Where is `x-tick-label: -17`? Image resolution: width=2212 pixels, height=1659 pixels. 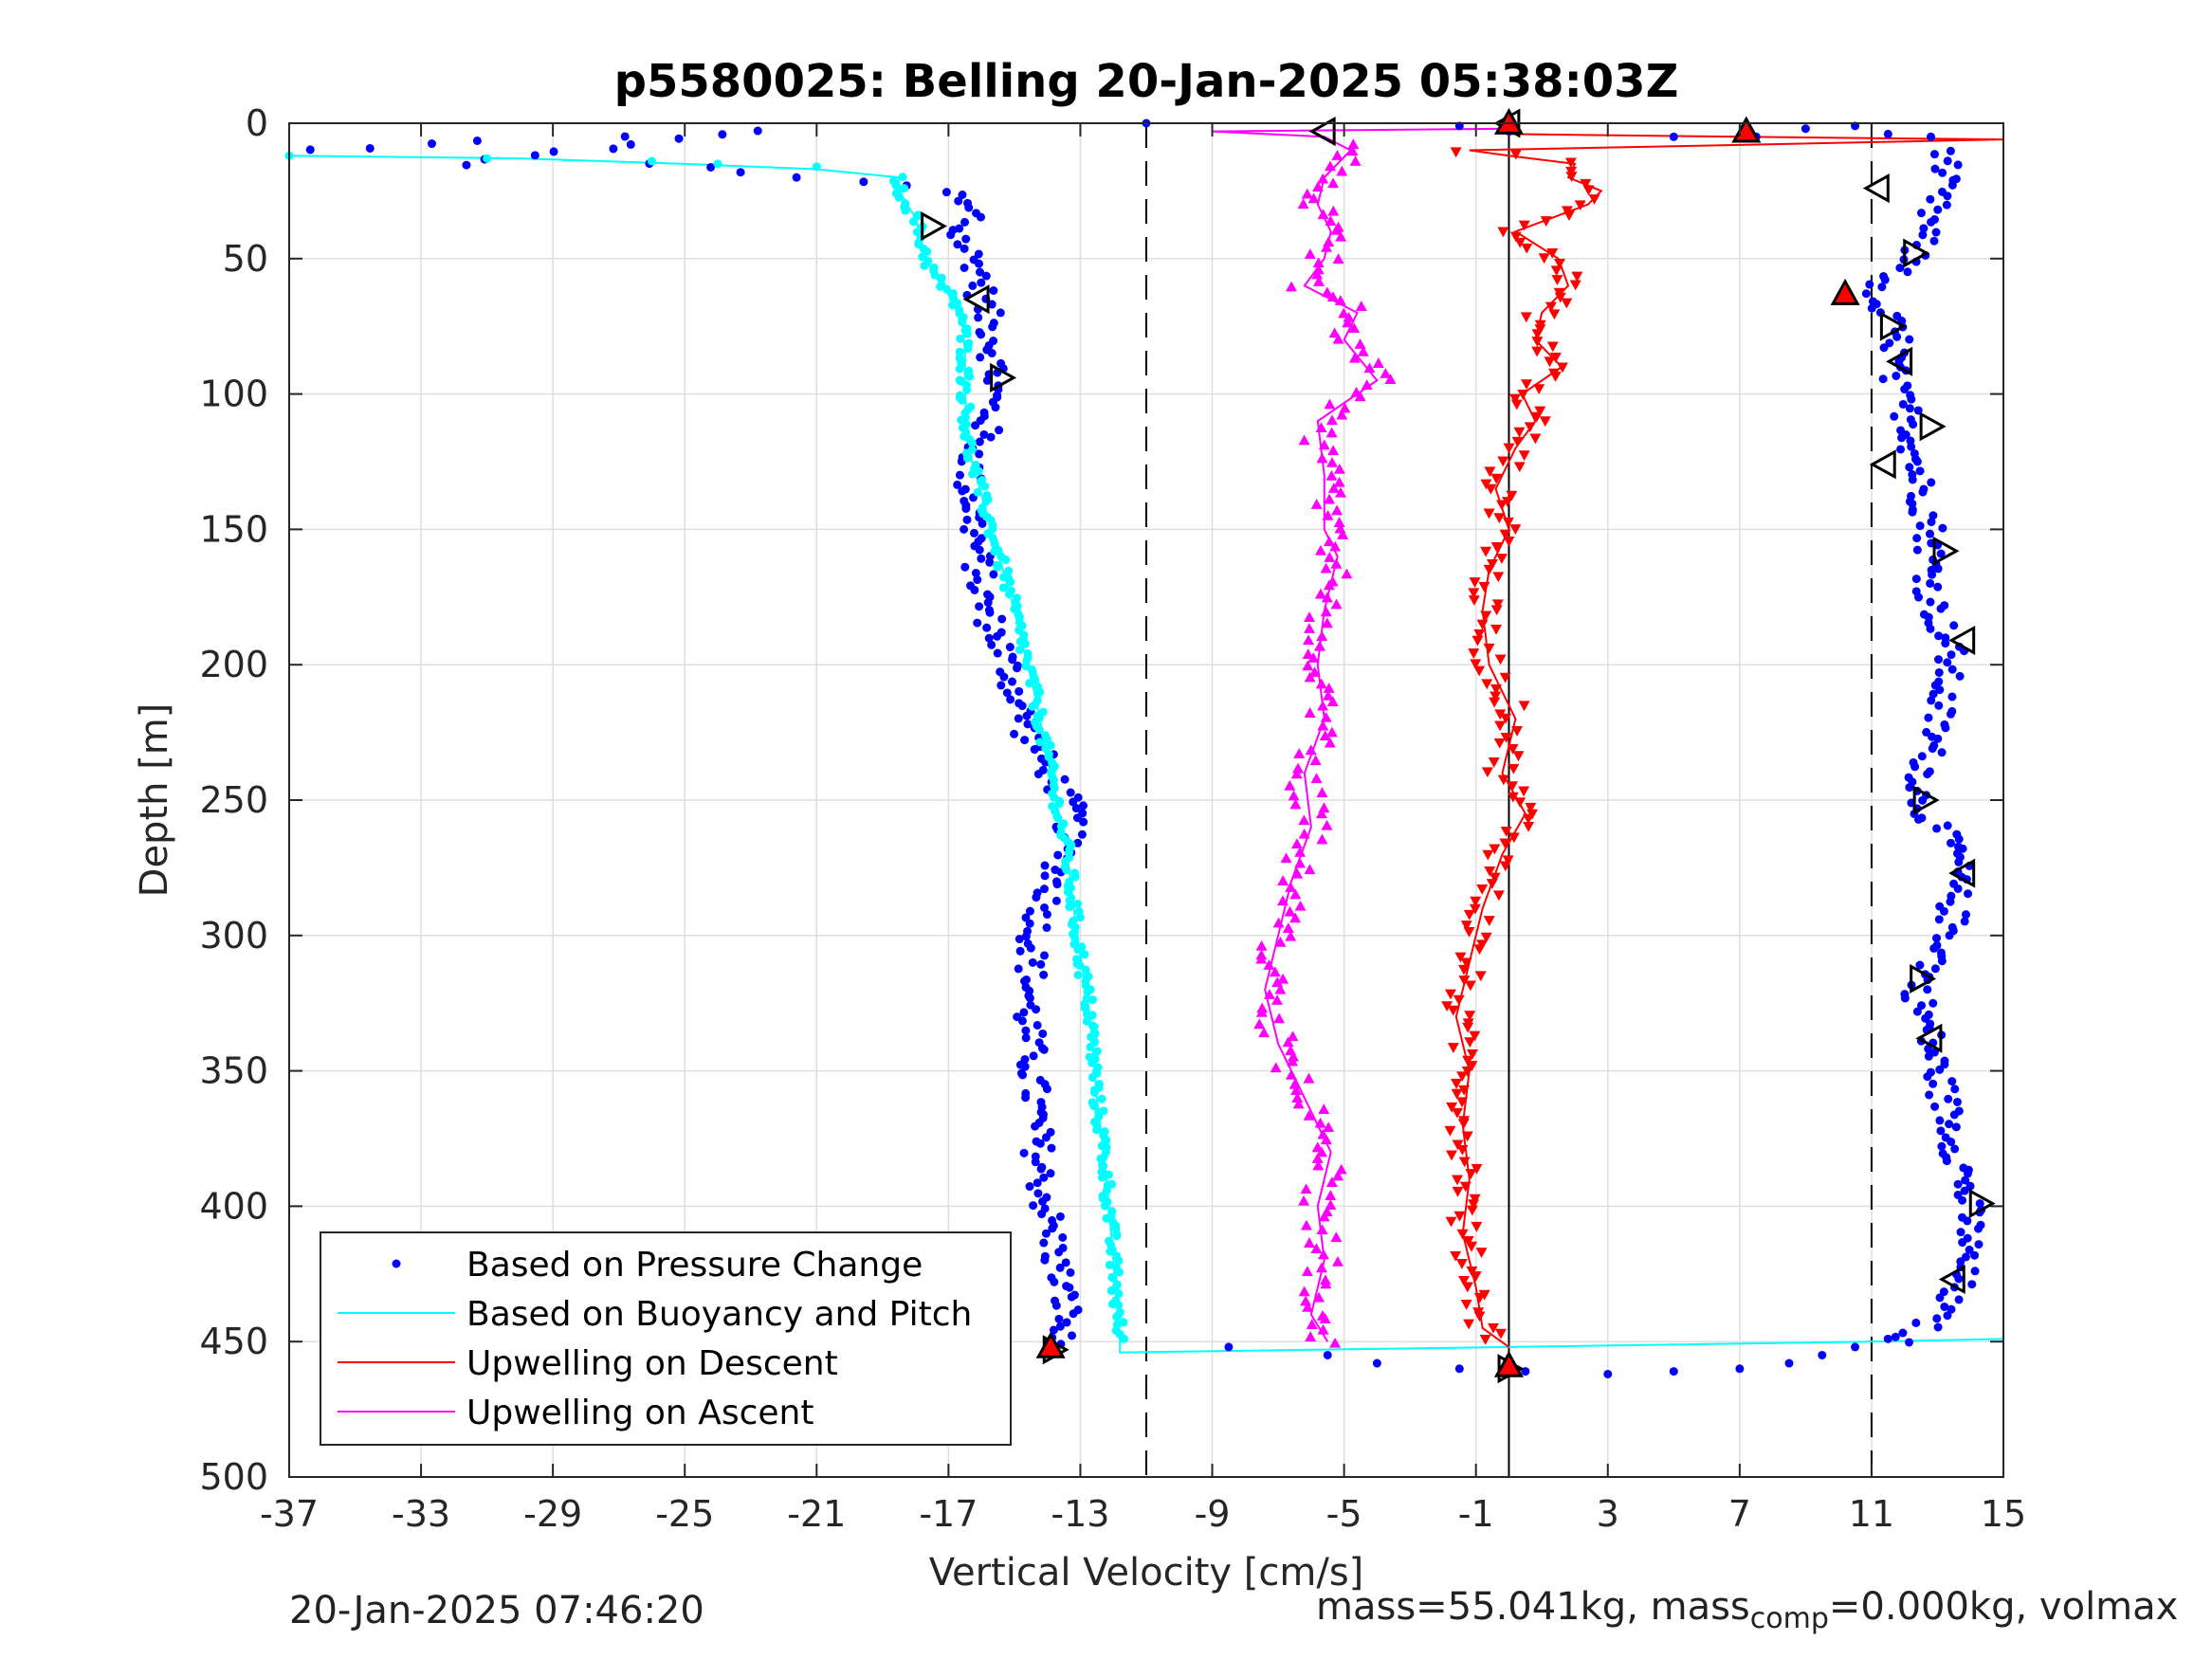 x-tick-label: -17 is located at coordinates (948, 1514).